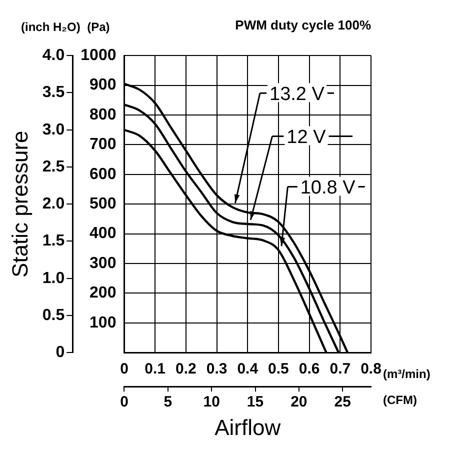 This screenshot has height=450, width=451. Describe the element at coordinates (53, 241) in the screenshot. I see `y2-tick-label: 1.5` at that location.